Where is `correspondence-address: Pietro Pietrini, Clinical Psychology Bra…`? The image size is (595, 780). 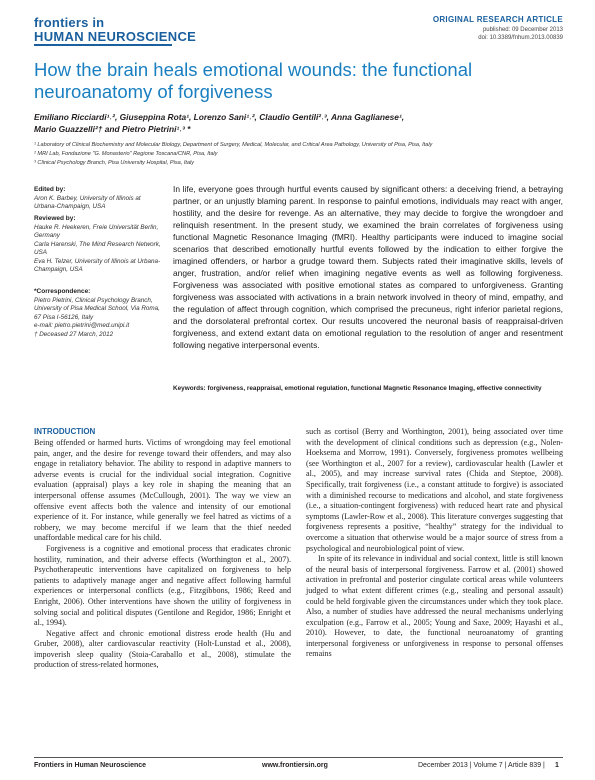
correspondence-address: Pietro Pietrini, Clinical Psychology Bra… is located at coordinates (97, 308).